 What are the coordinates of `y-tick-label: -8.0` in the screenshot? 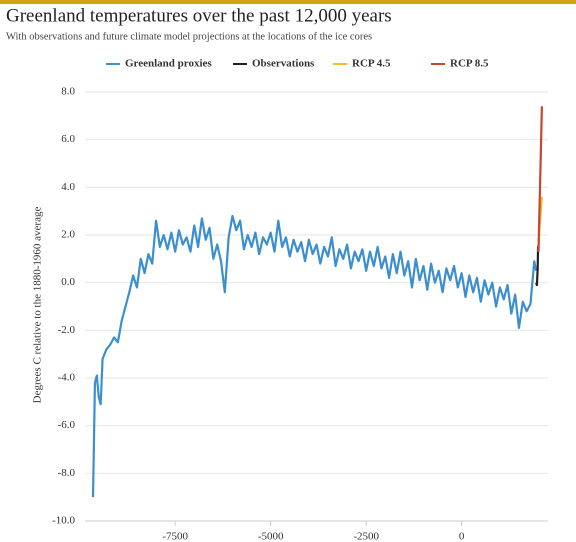 It's located at (67, 473).